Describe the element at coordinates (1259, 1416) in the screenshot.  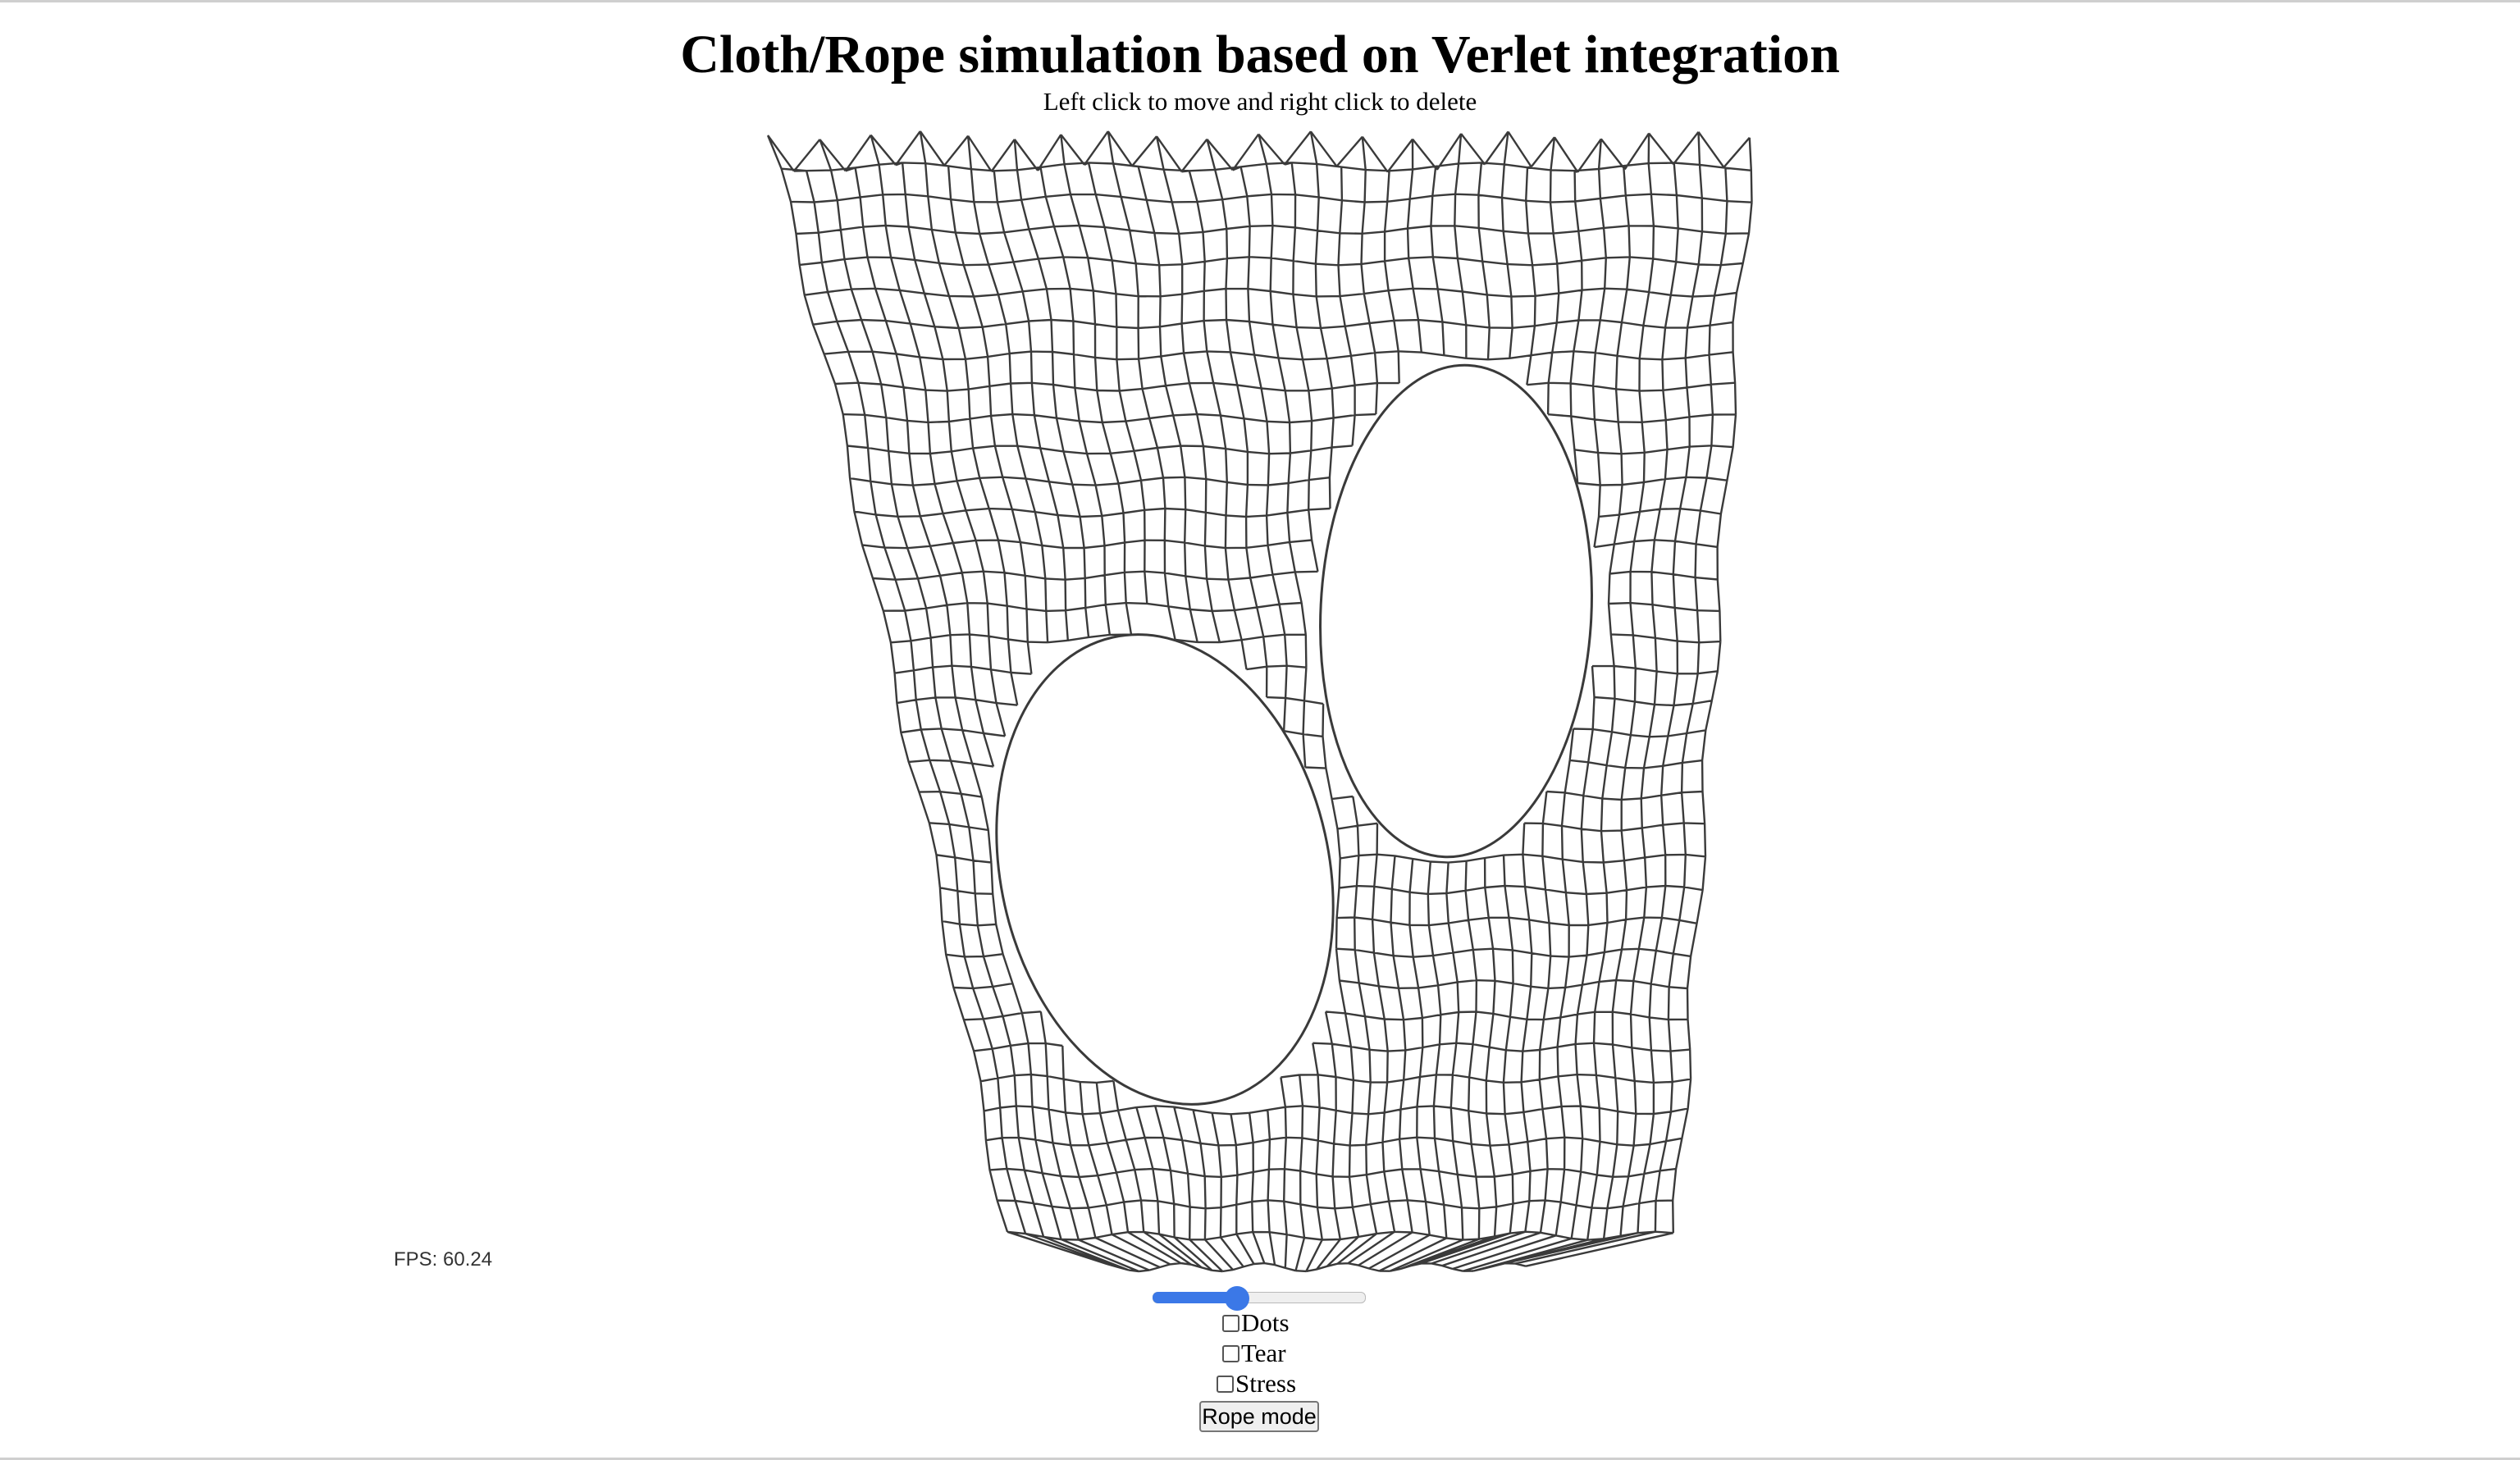
I see `rope-mode-button: Rope mode` at that location.